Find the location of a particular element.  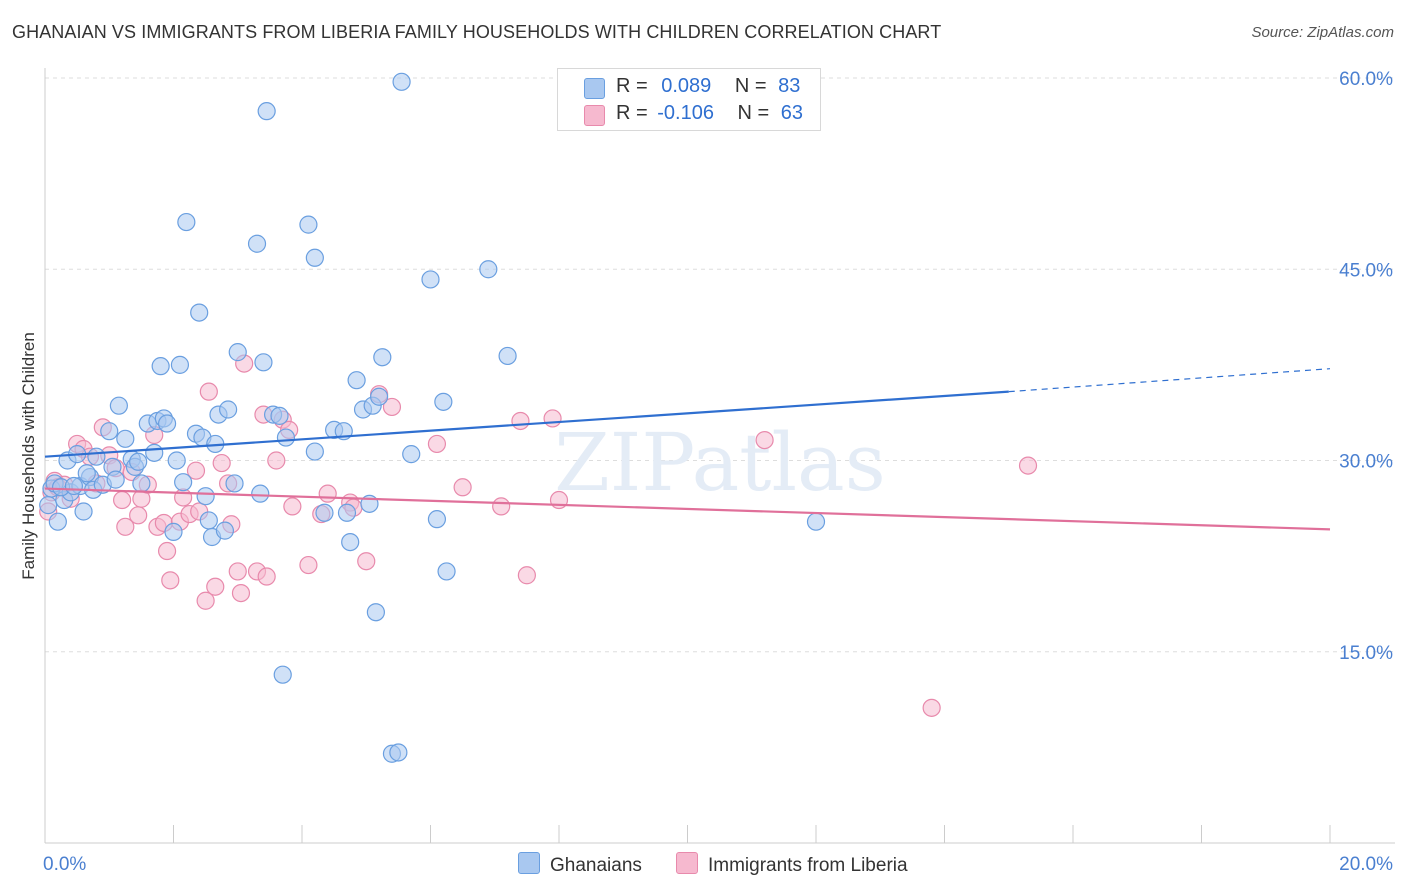

trend-line-ghanaians-extension is located at coordinates (1169, 380).